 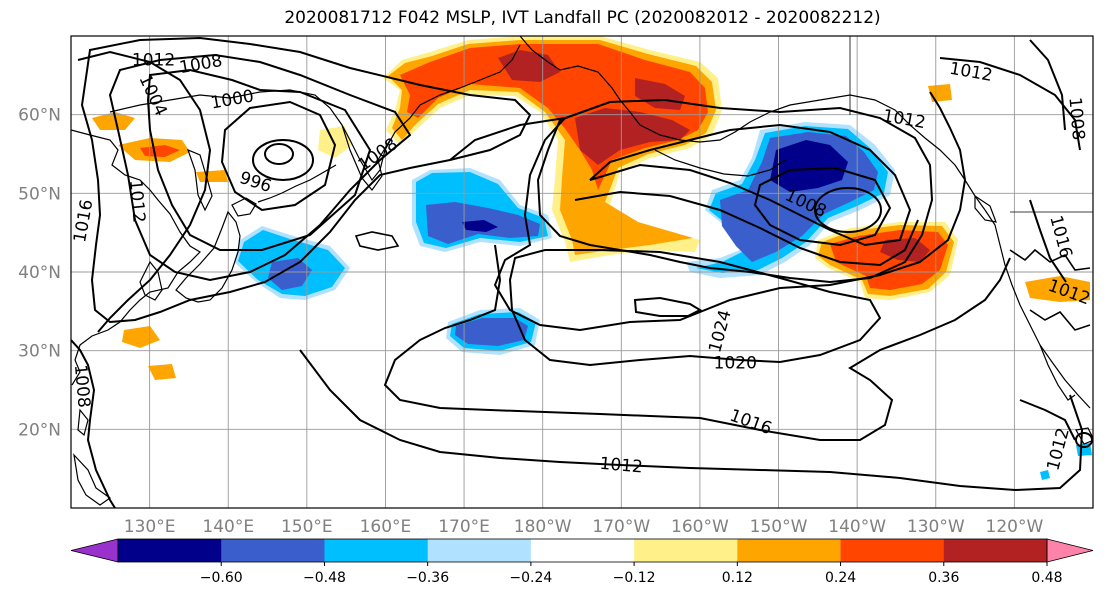 What do you see at coordinates (290, 274) in the screenshot?
I see `negative-anomaly-japan-blue` at bounding box center [290, 274].